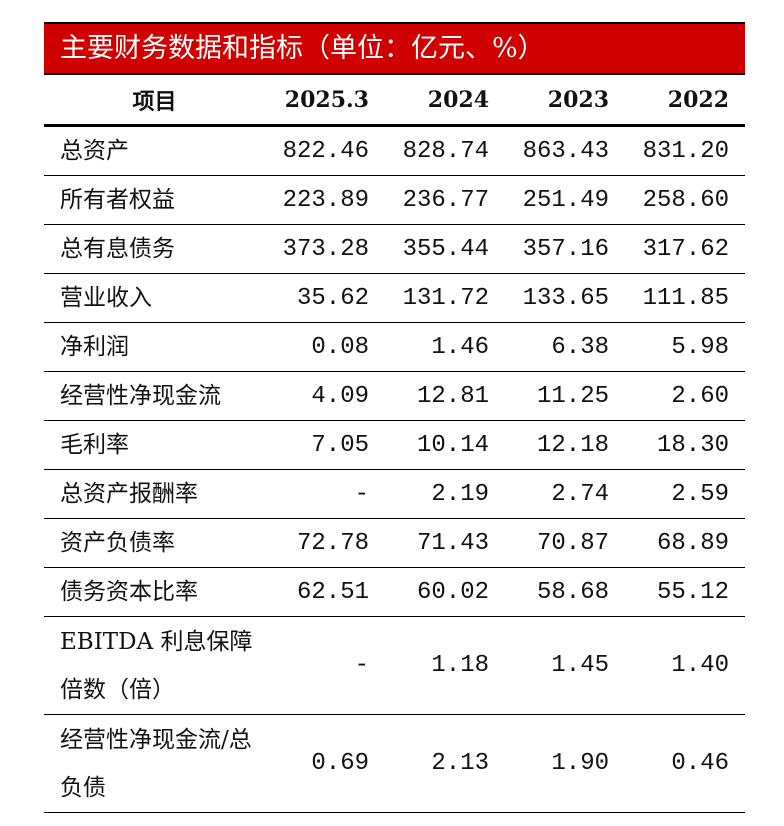 Image resolution: width=784 pixels, height=826 pixels. What do you see at coordinates (685, 200) in the screenshot?
I see `cell-value: 258.60` at bounding box center [685, 200].